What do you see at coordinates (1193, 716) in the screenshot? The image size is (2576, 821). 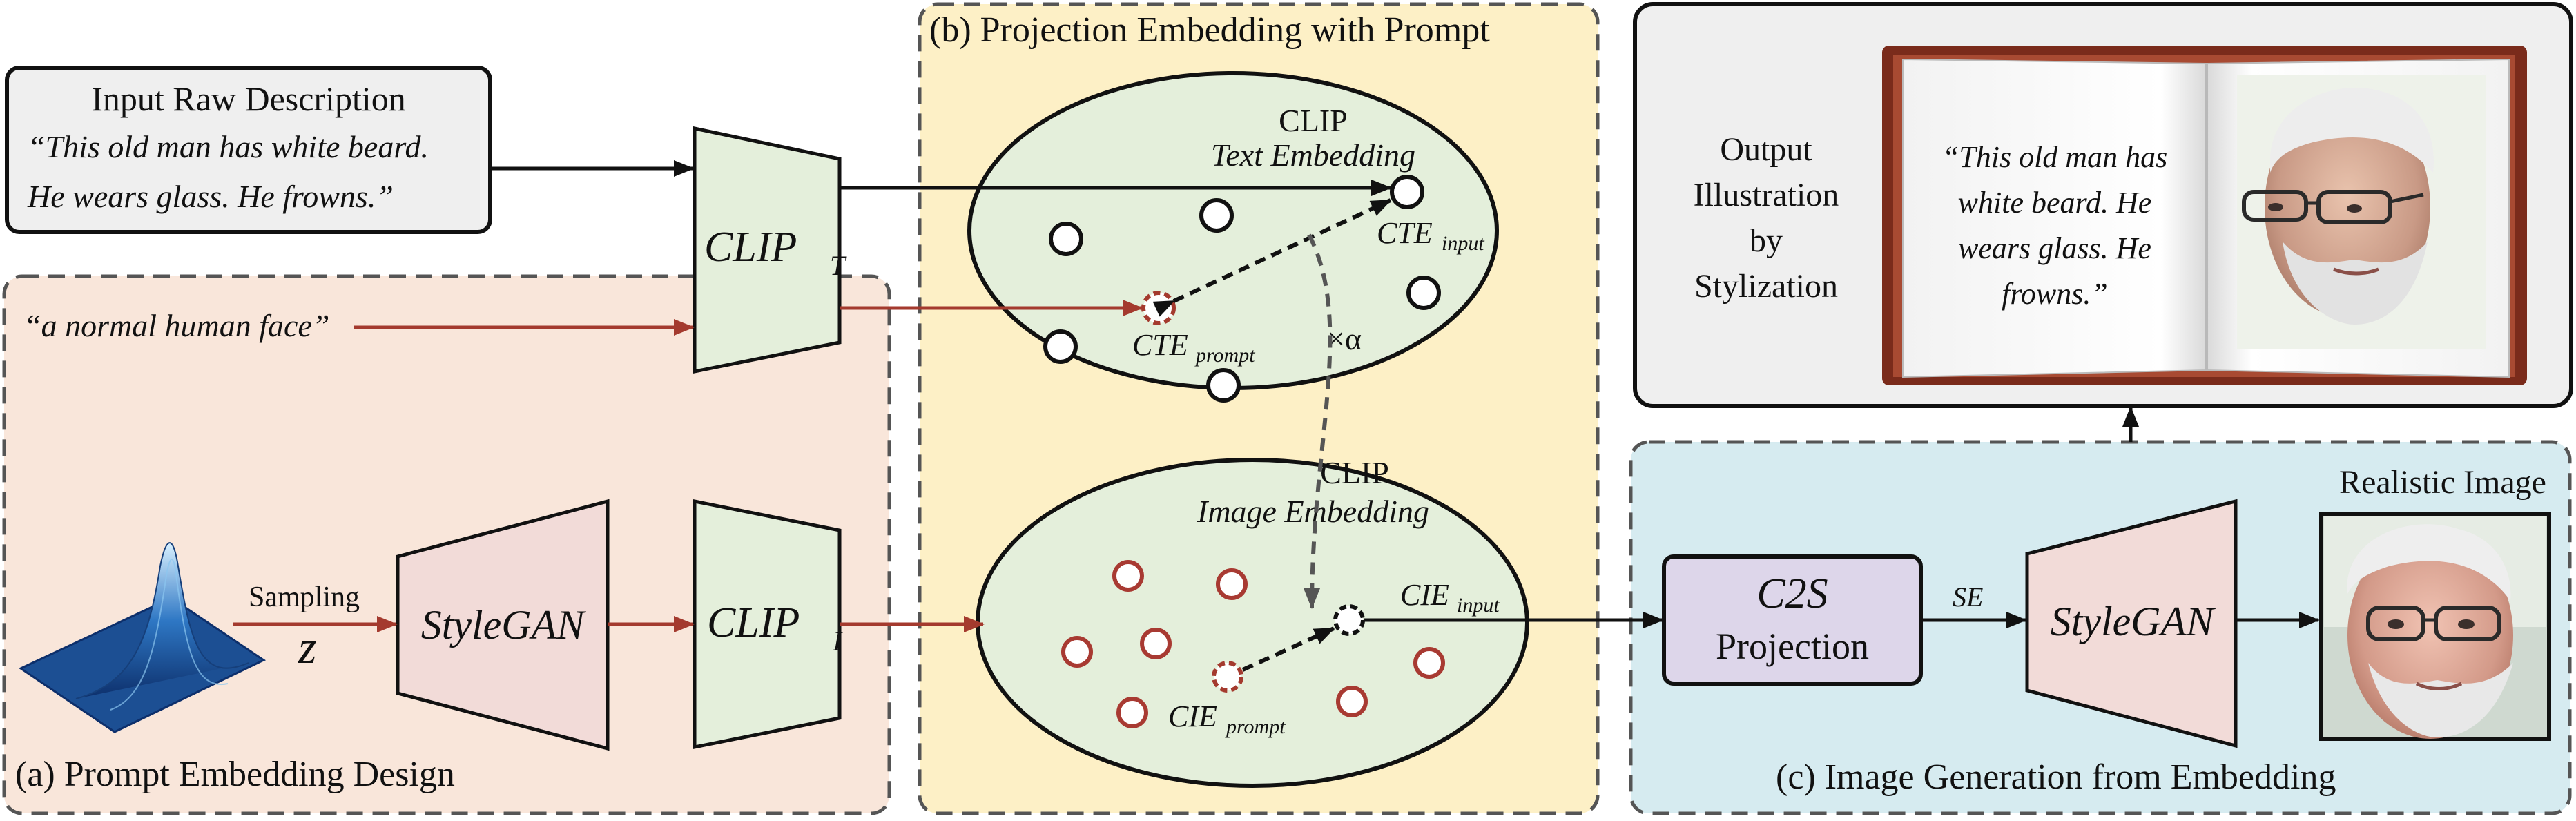 I see `cie-prompt-label: CIE` at bounding box center [1193, 716].